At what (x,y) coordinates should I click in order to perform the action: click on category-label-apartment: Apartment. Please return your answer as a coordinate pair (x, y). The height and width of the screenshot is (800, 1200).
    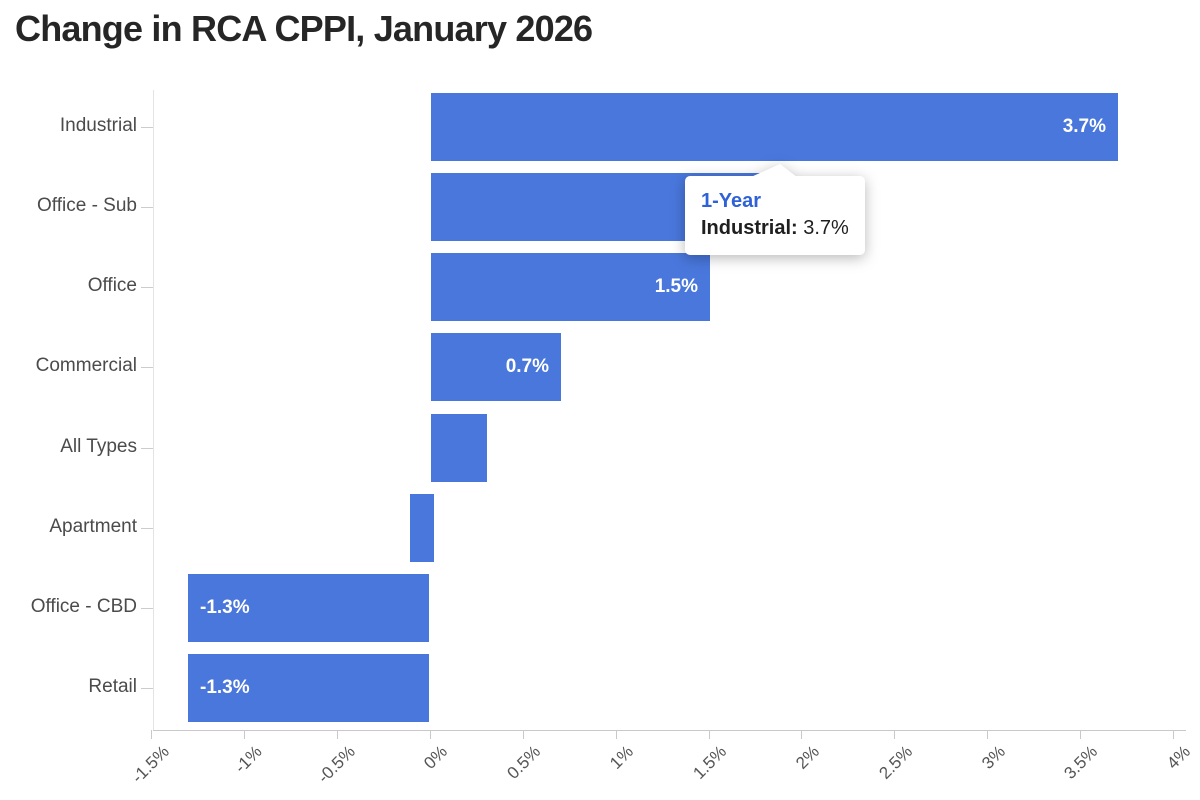
    Looking at the image, I should click on (93, 527).